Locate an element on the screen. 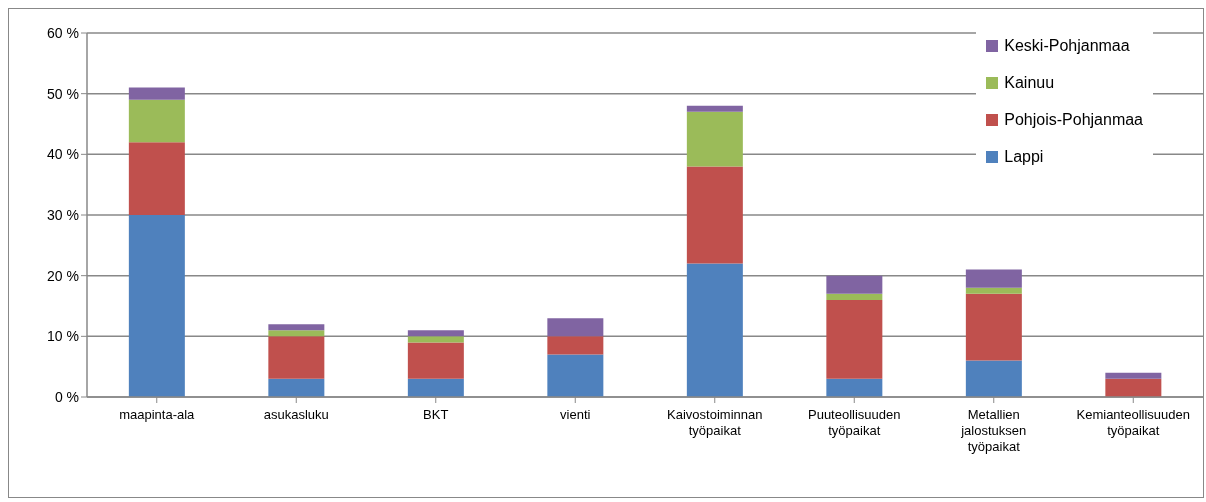  x-tick-label: Kemianteollisuuden työpaikat is located at coordinates (1133, 422).